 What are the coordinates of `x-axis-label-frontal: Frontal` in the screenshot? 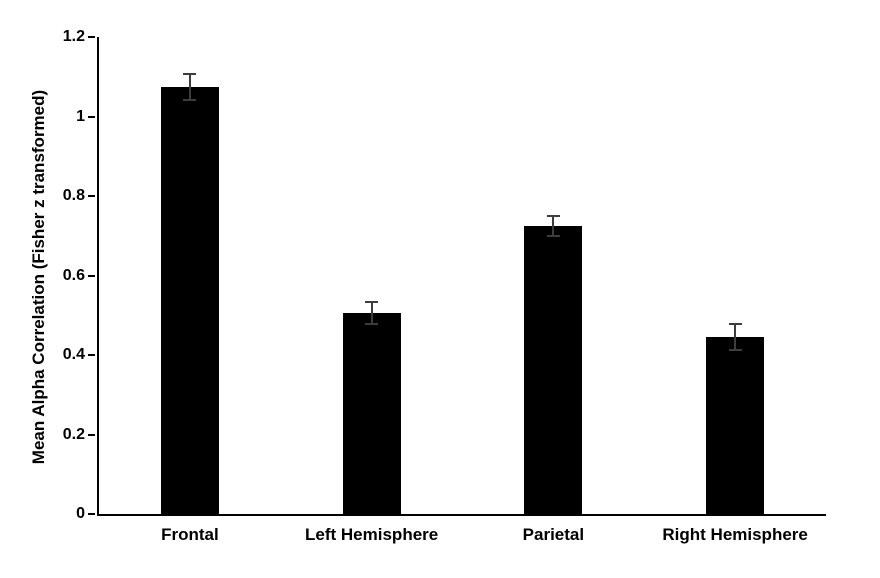 It's located at (190, 534).